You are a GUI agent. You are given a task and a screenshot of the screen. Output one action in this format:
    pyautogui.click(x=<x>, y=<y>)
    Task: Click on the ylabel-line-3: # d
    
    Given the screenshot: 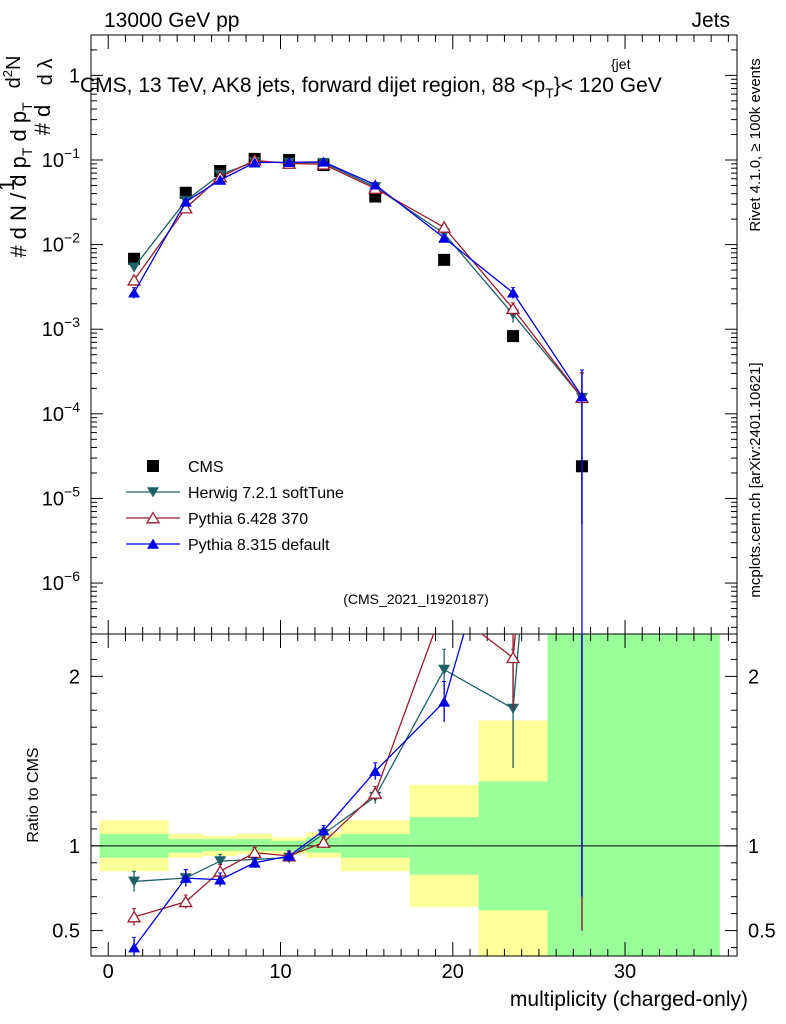 What is the action you would take?
    pyautogui.click(x=42, y=120)
    